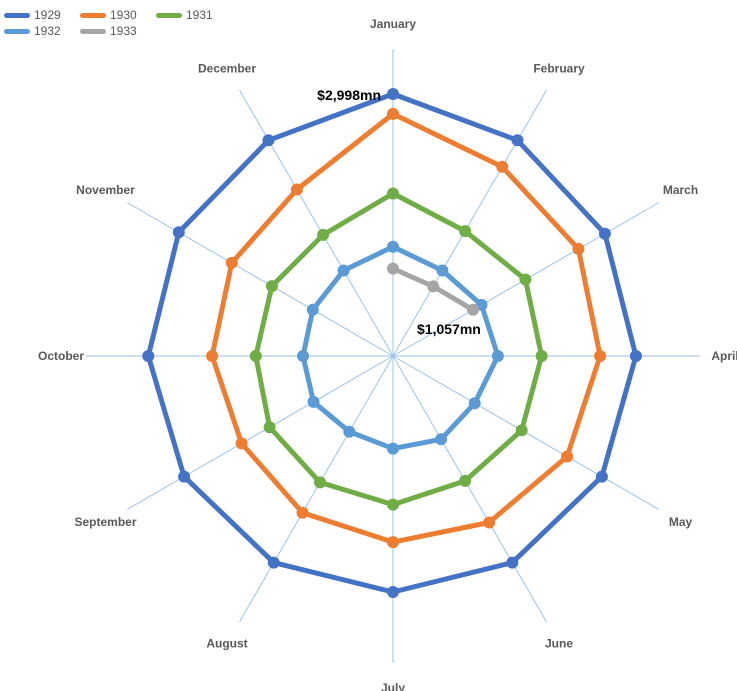 This screenshot has height=691, width=737. What do you see at coordinates (303, 356) in the screenshot?
I see `point-1932-october` at bounding box center [303, 356].